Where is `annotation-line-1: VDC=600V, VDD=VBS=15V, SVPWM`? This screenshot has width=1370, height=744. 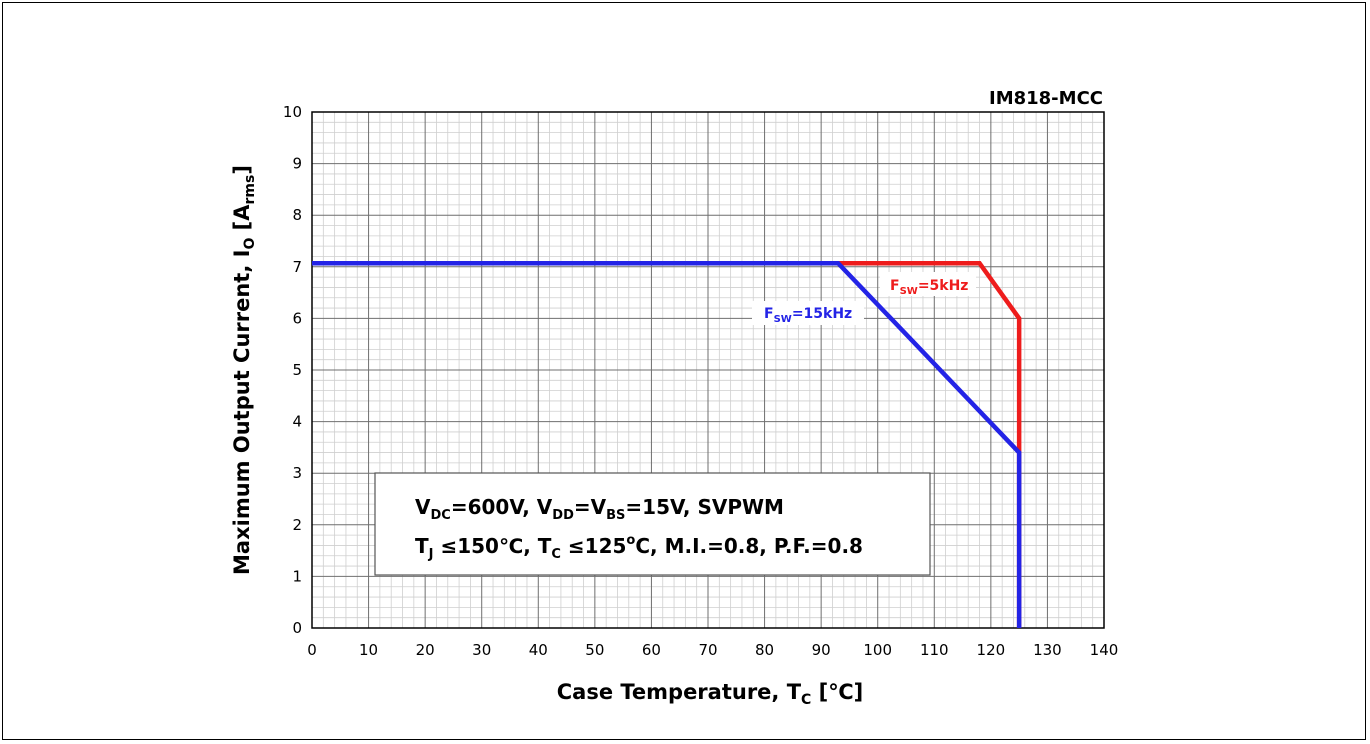 annotation-line-1: VDC=600V, VDD=VBS=15V, SVPWM is located at coordinates (599, 509).